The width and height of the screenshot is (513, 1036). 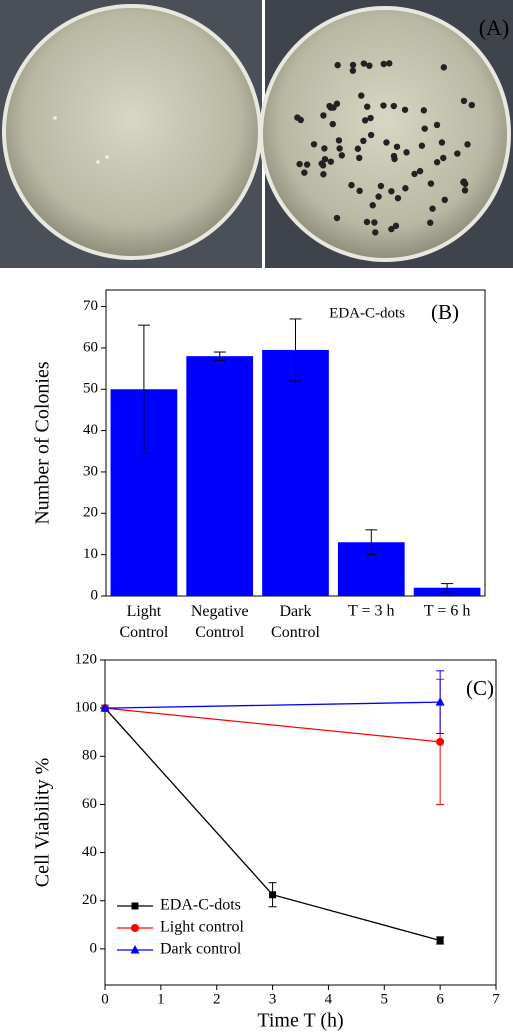 What do you see at coordinates (89, 756) in the screenshot?
I see `y-tick-label: 80` at bounding box center [89, 756].